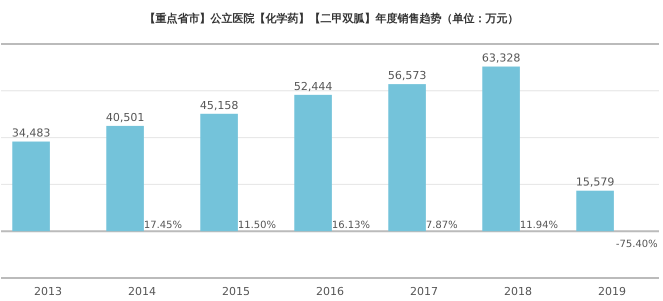 This screenshot has width=663, height=301. I want to click on x-tick-label: 2019, so click(612, 291).